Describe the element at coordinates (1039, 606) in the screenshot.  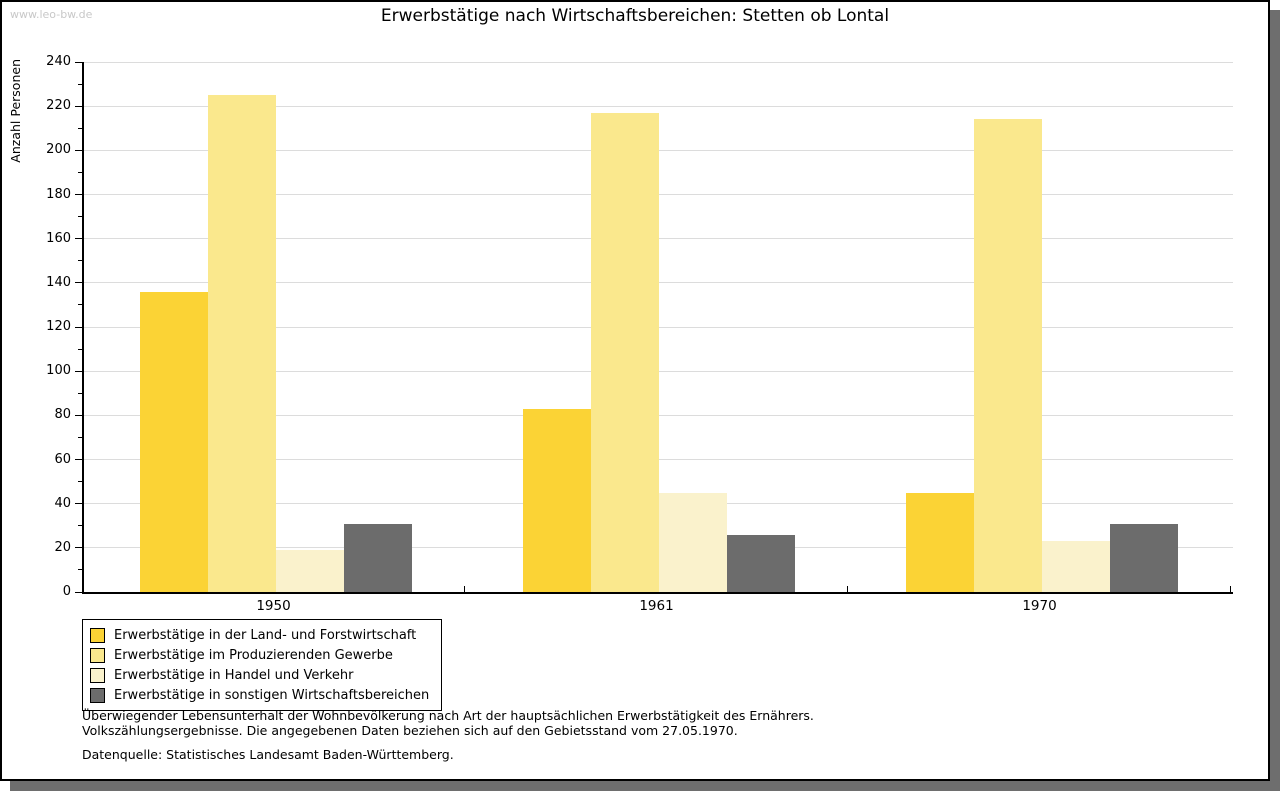
I see `x-axis-label: 1970` at that location.